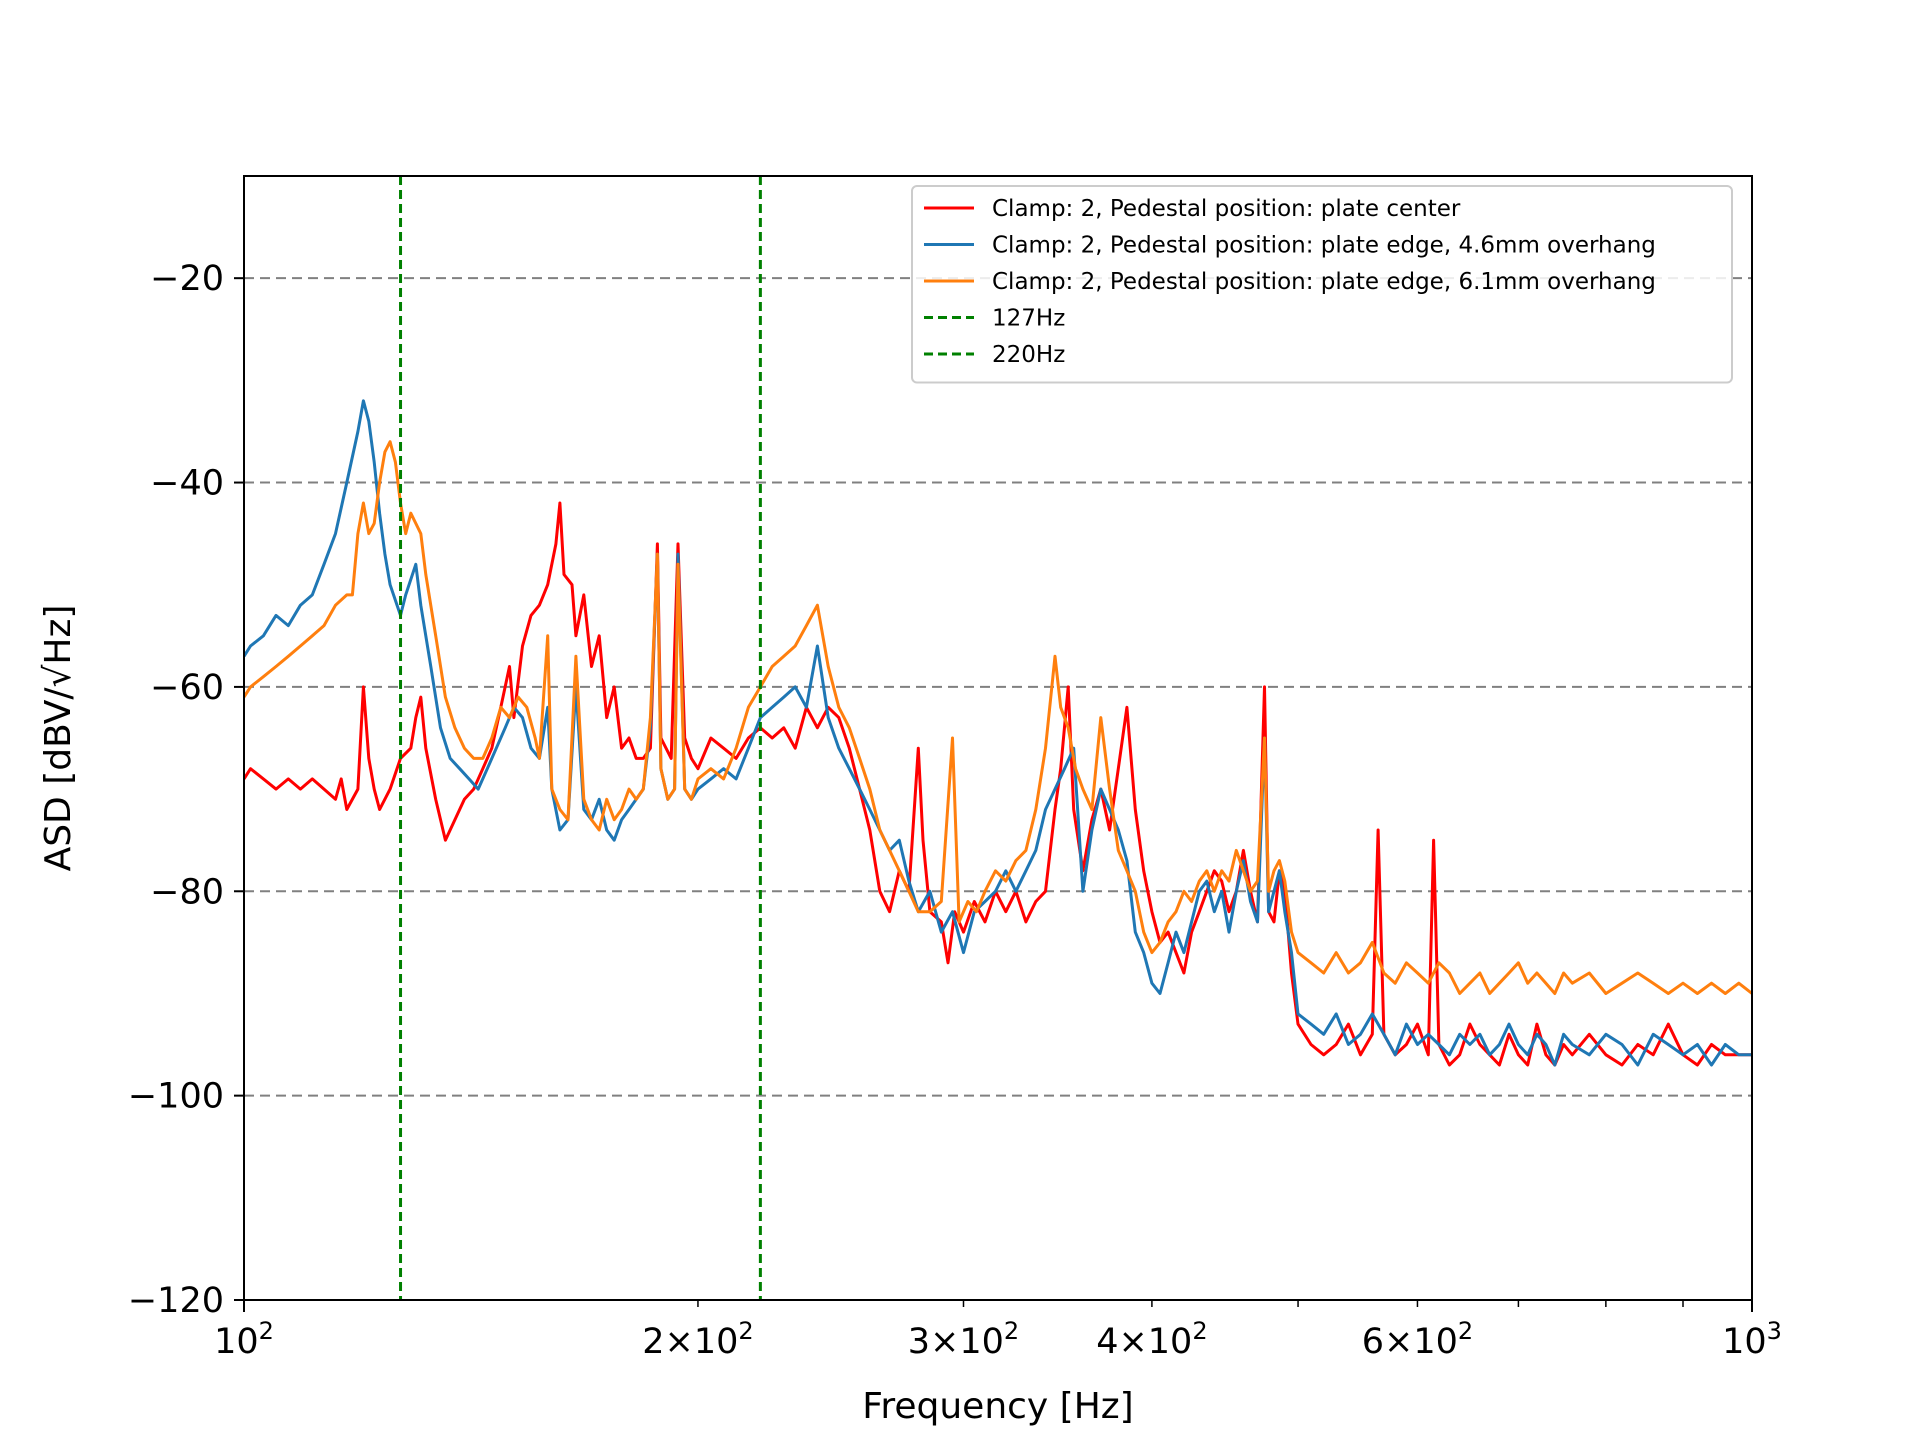  Describe the element at coordinates (1417, 1339) in the screenshot. I see `x-tick-label: 6×102` at that location.